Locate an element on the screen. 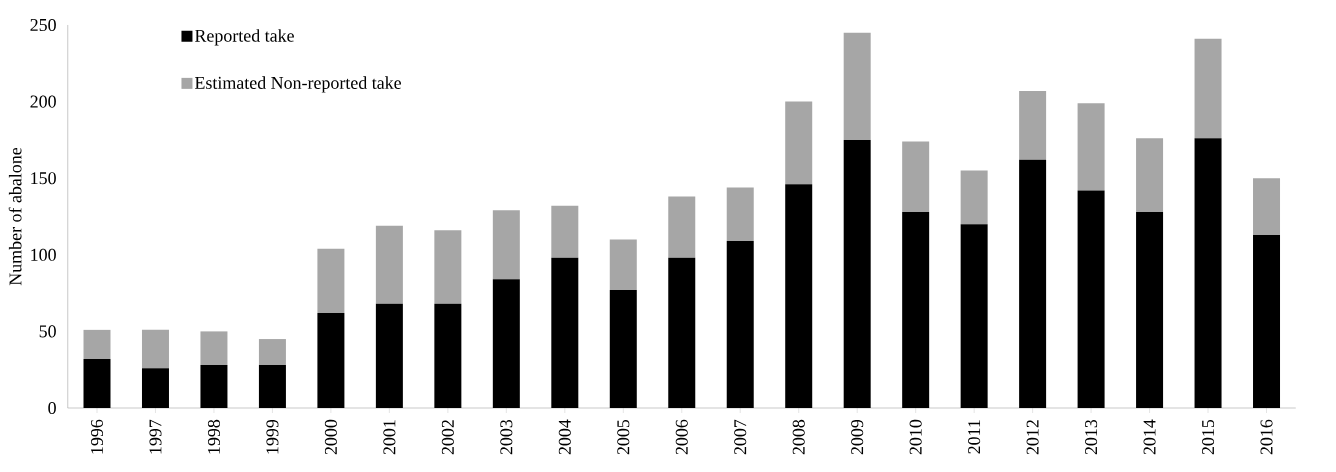 This screenshot has height=472, width=1336. x-tick-label: 1998 is located at coordinates (213, 436).